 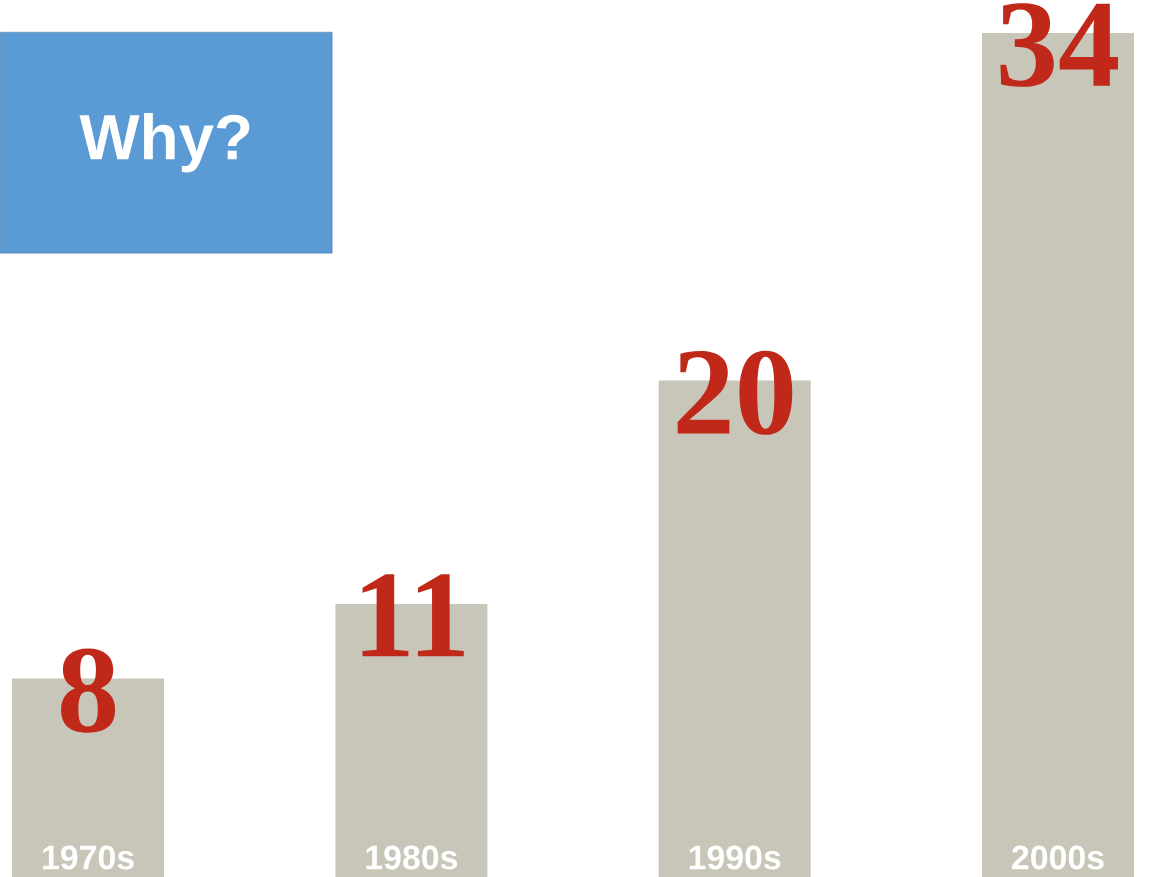 What do you see at coordinates (1058, 857) in the screenshot?
I see `x-tick-label: 2000s` at bounding box center [1058, 857].